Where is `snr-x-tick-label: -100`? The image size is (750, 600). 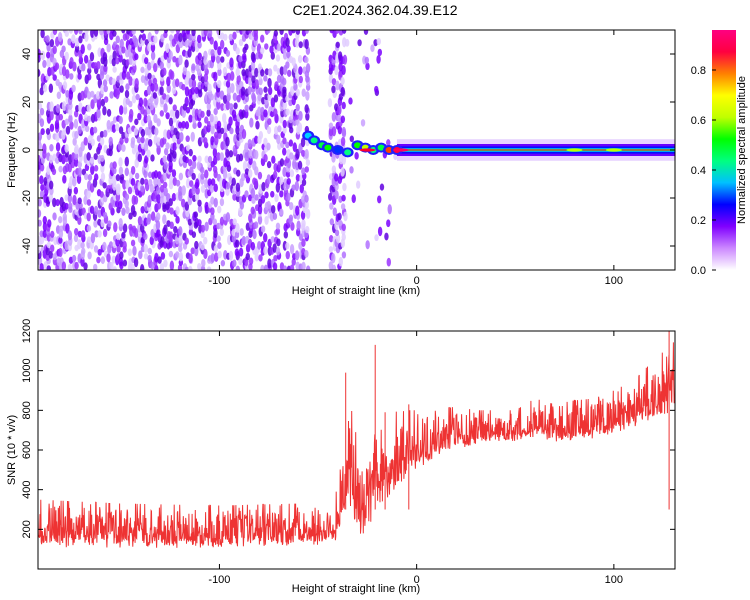
snr-x-tick-label: -100 is located at coordinates (219, 580).